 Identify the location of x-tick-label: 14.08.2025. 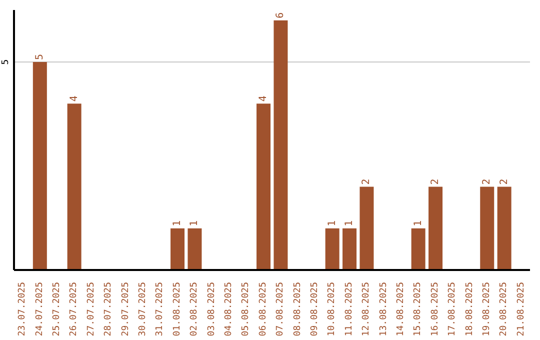
(401, 309).